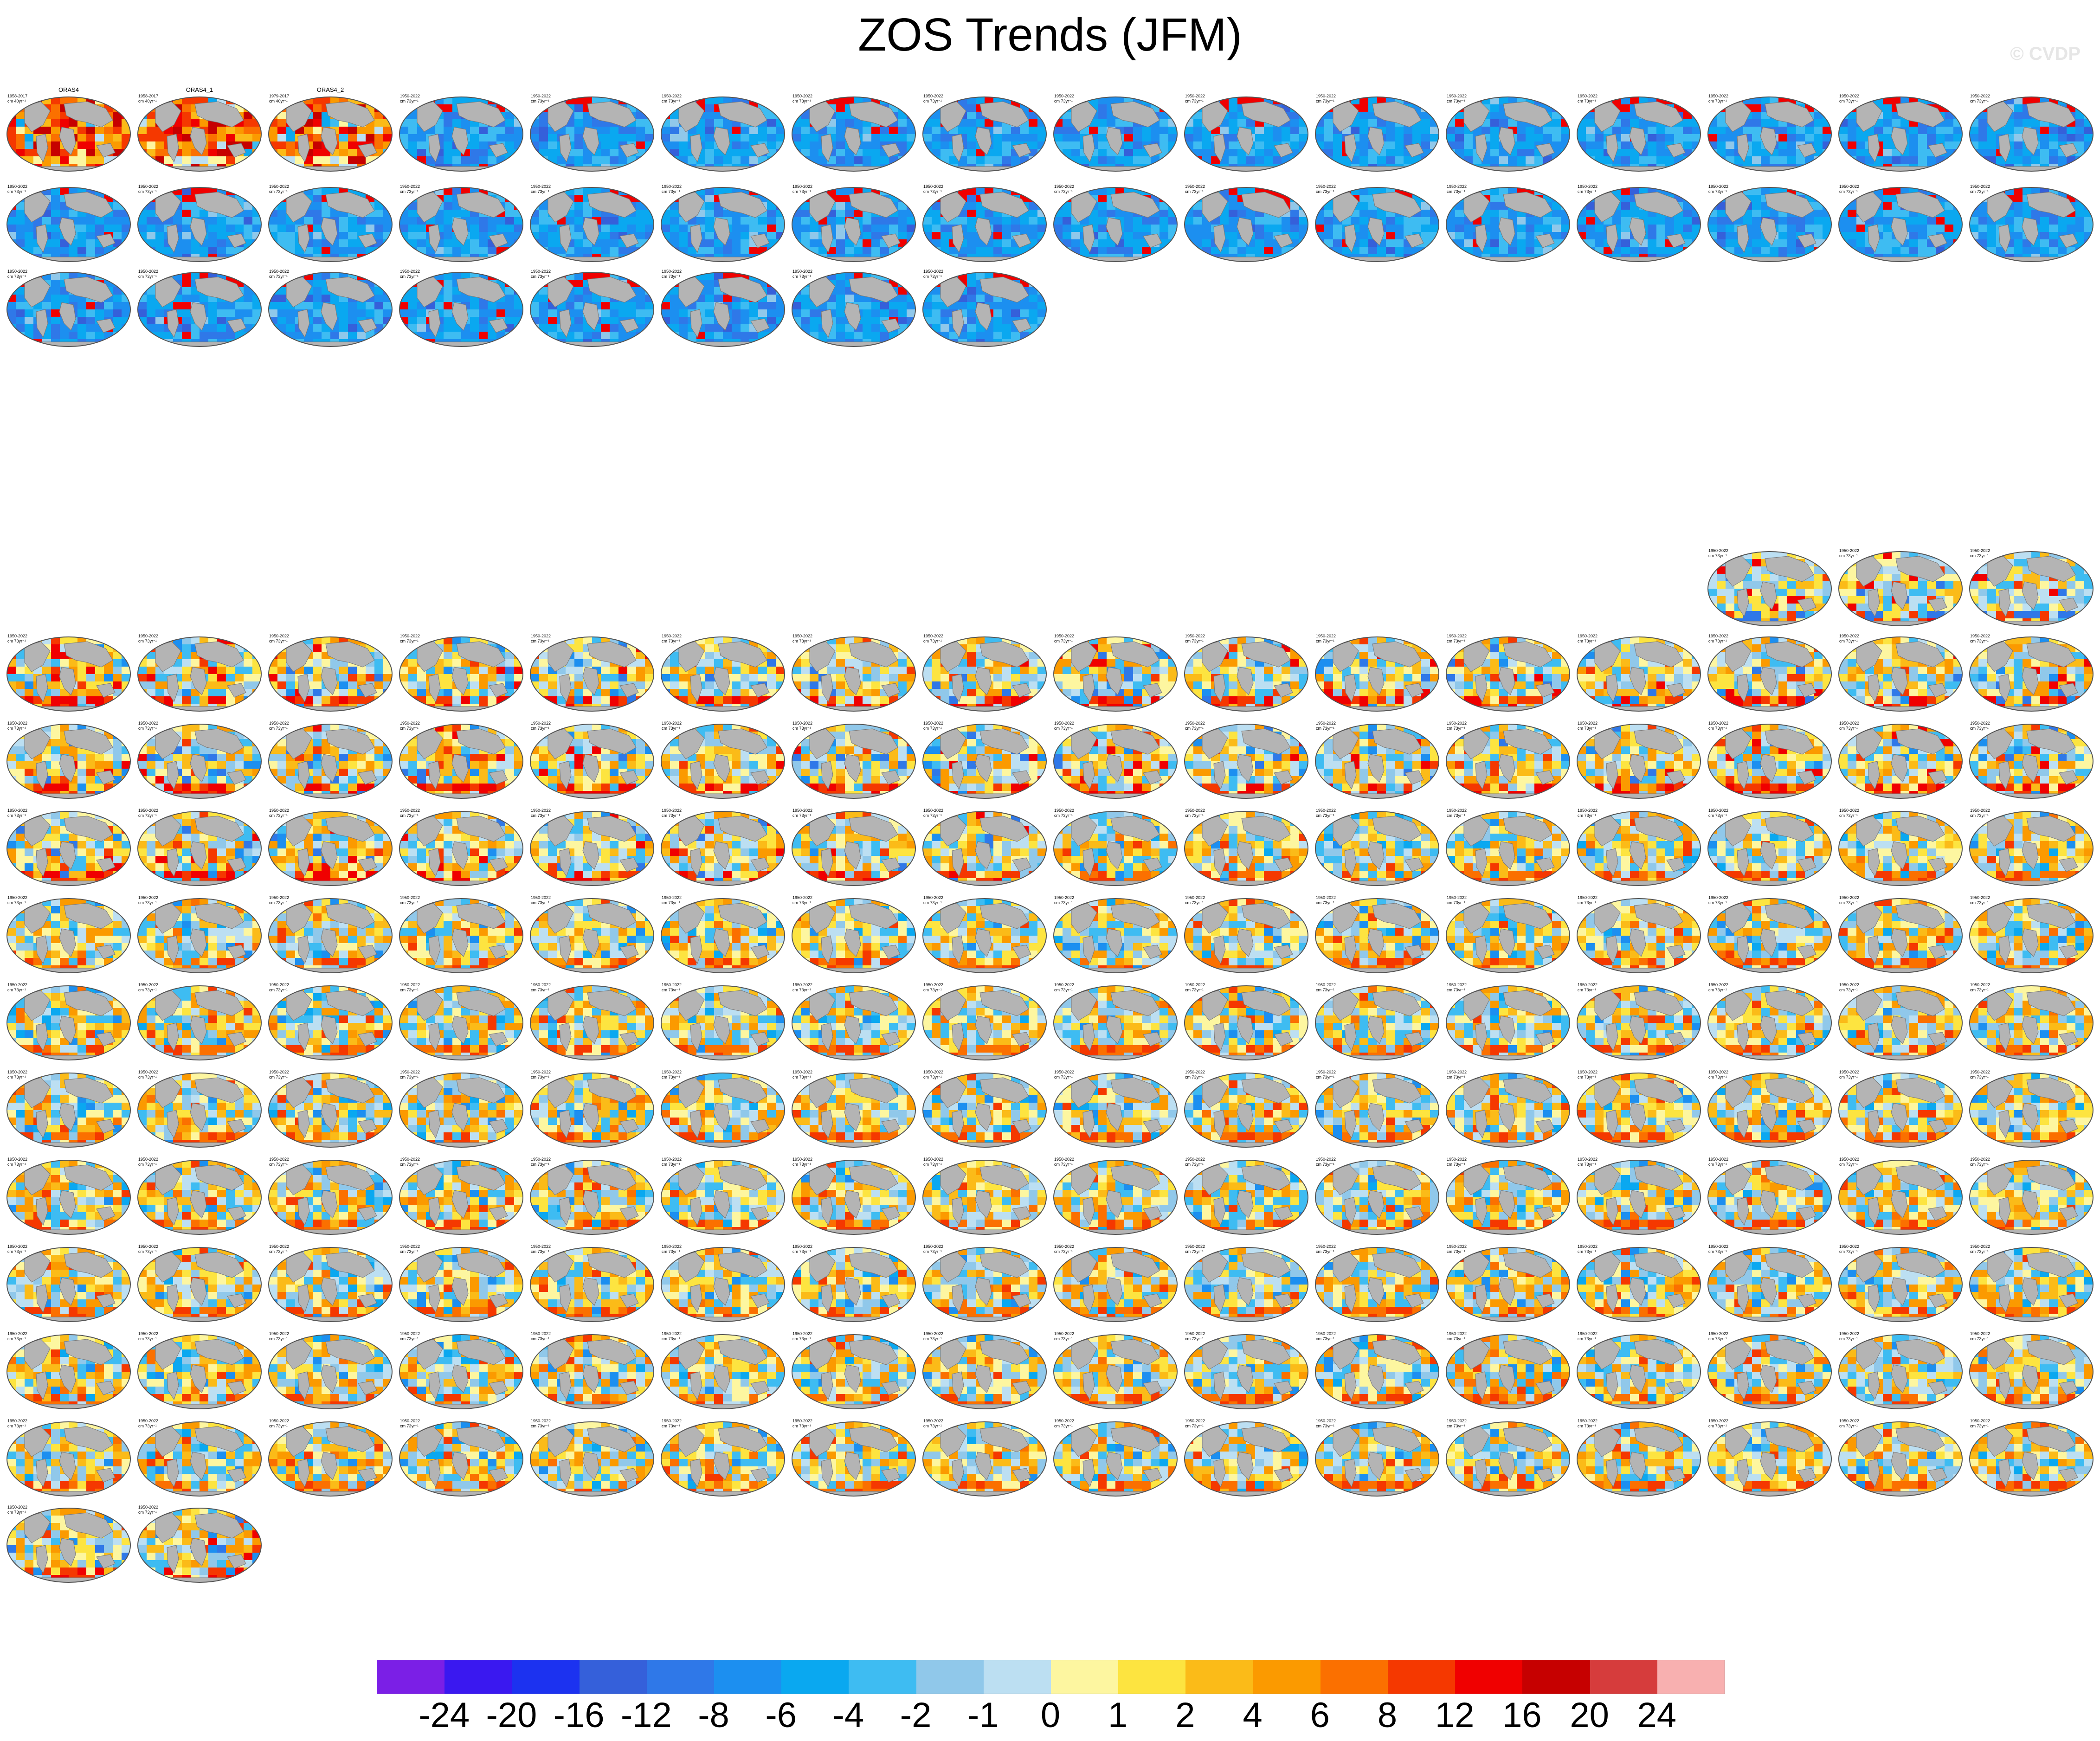 Image resolution: width=2100 pixels, height=1741 pixels. I want to click on colorbar-tick-label: 0, so click(1050, 1715).